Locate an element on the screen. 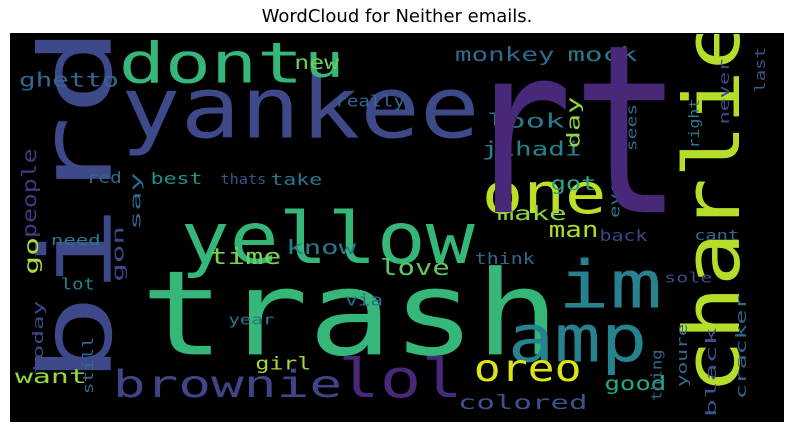  cloud-word-back: back is located at coordinates (623, 235).